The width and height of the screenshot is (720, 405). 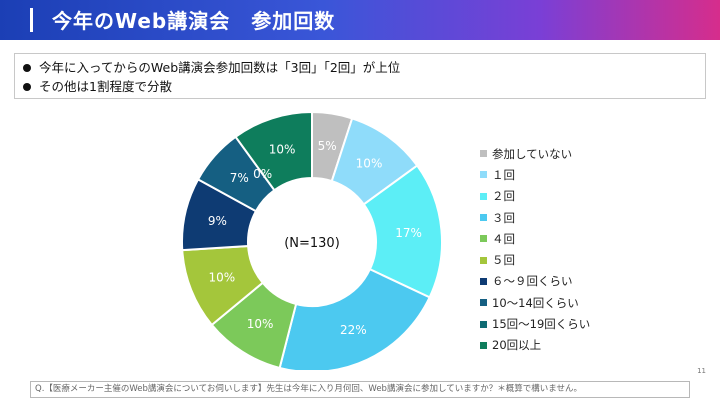 What do you see at coordinates (541, 324) in the screenshot?
I see `legend-label: 15回～19回くらい` at bounding box center [541, 324].